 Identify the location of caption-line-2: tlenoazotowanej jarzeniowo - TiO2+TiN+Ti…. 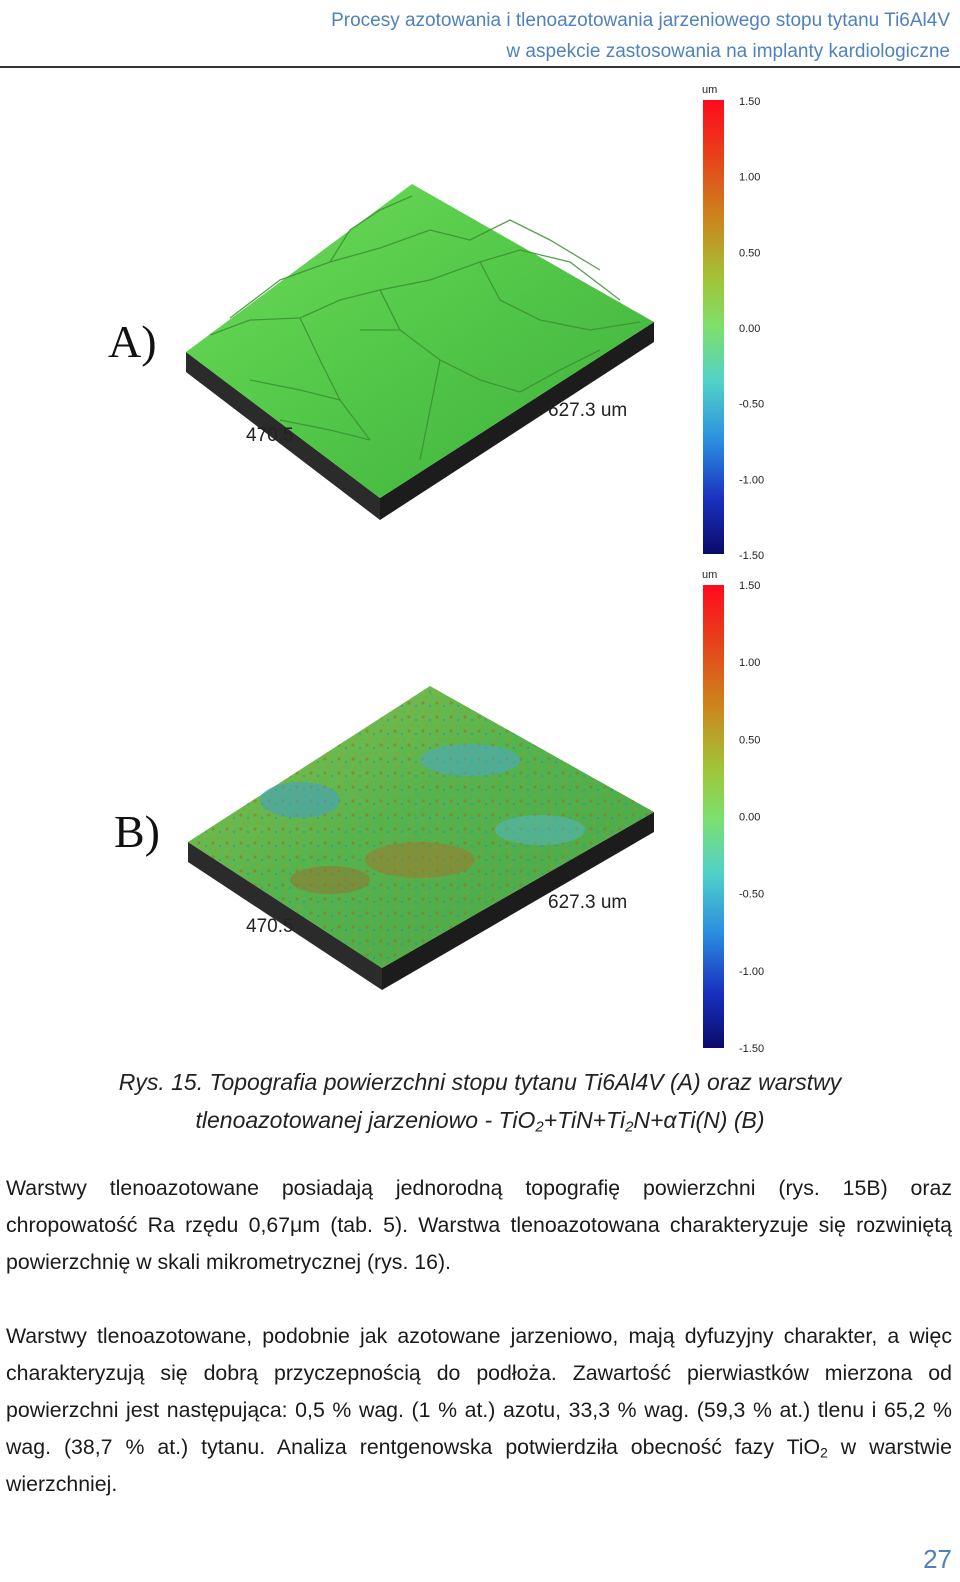
(480, 1120).